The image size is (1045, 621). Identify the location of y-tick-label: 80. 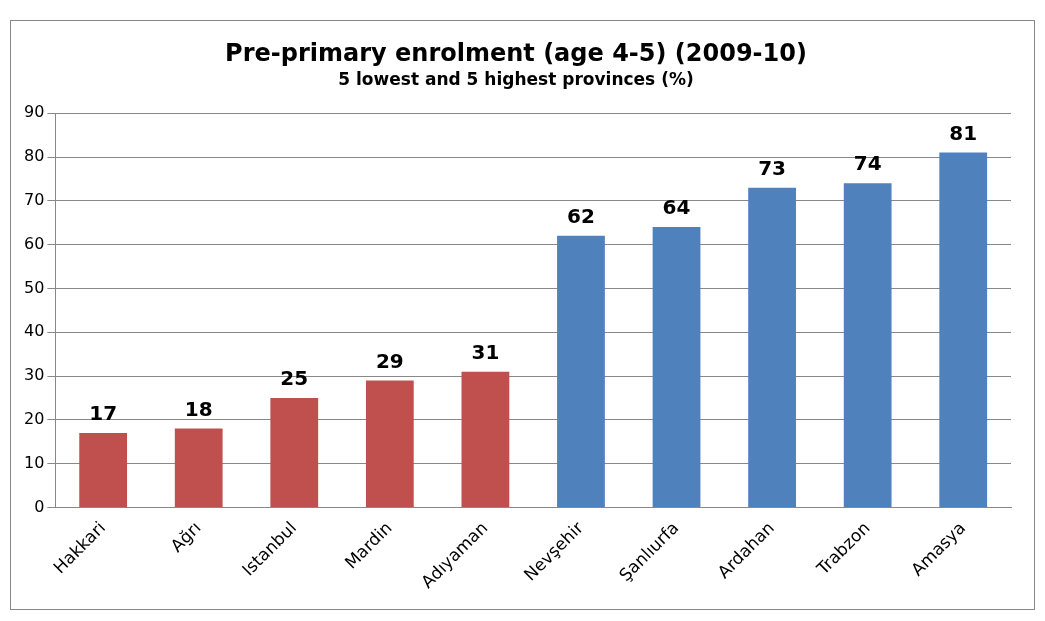
(34, 156).